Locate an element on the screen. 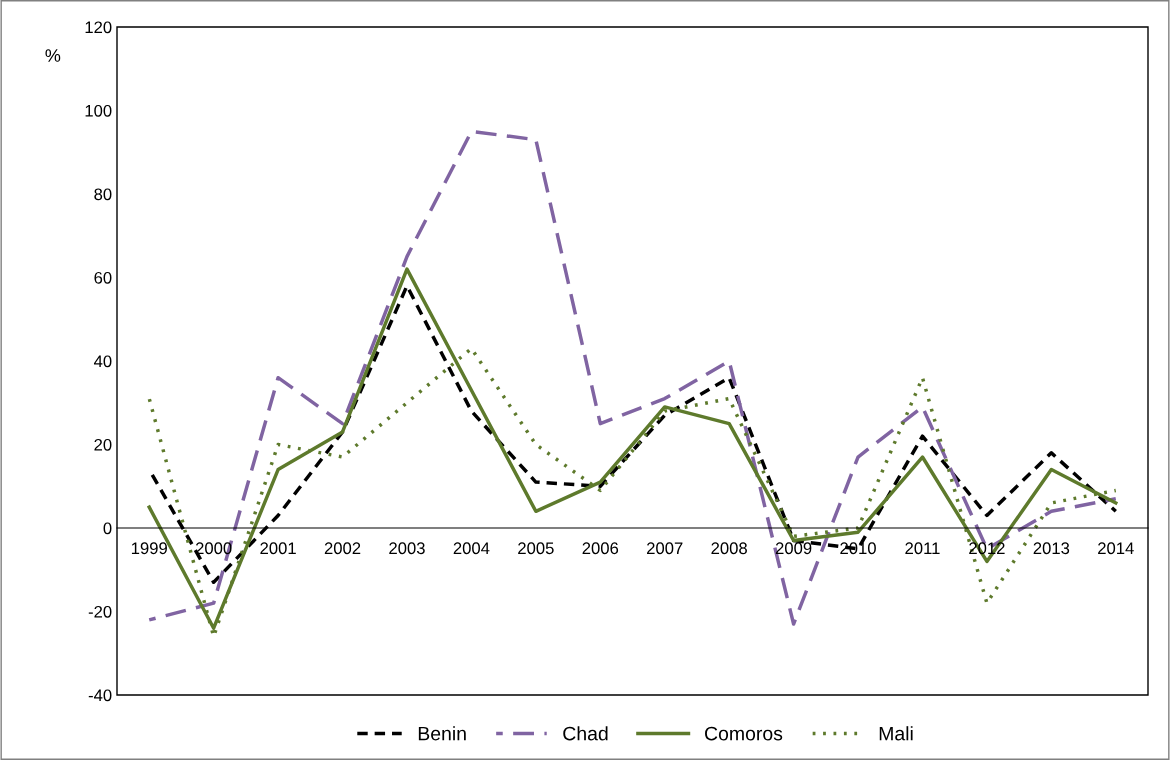 The image size is (1170, 760). x-tick-label: 2009 is located at coordinates (793, 548).